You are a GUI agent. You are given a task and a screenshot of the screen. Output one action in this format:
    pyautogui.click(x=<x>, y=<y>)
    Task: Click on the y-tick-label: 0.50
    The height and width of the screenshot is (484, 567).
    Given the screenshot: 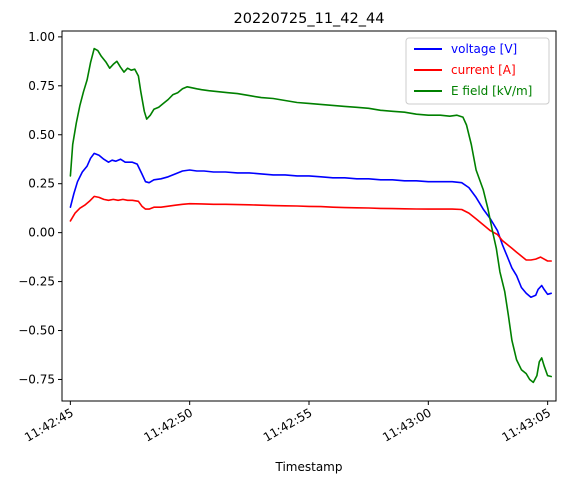 What is the action you would take?
    pyautogui.click(x=41, y=135)
    